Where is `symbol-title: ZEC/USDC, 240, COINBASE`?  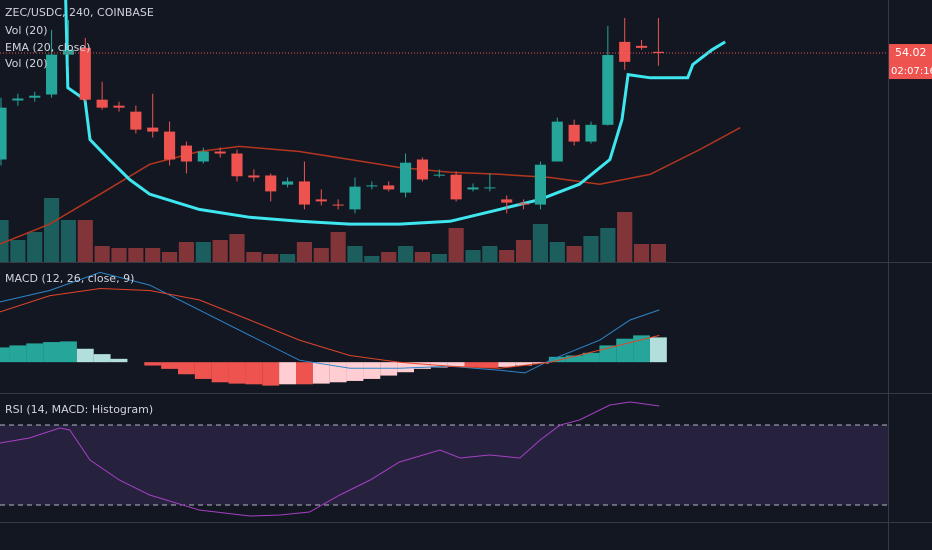 symbol-title: ZEC/USDC, 240, COINBASE is located at coordinates (79, 12).